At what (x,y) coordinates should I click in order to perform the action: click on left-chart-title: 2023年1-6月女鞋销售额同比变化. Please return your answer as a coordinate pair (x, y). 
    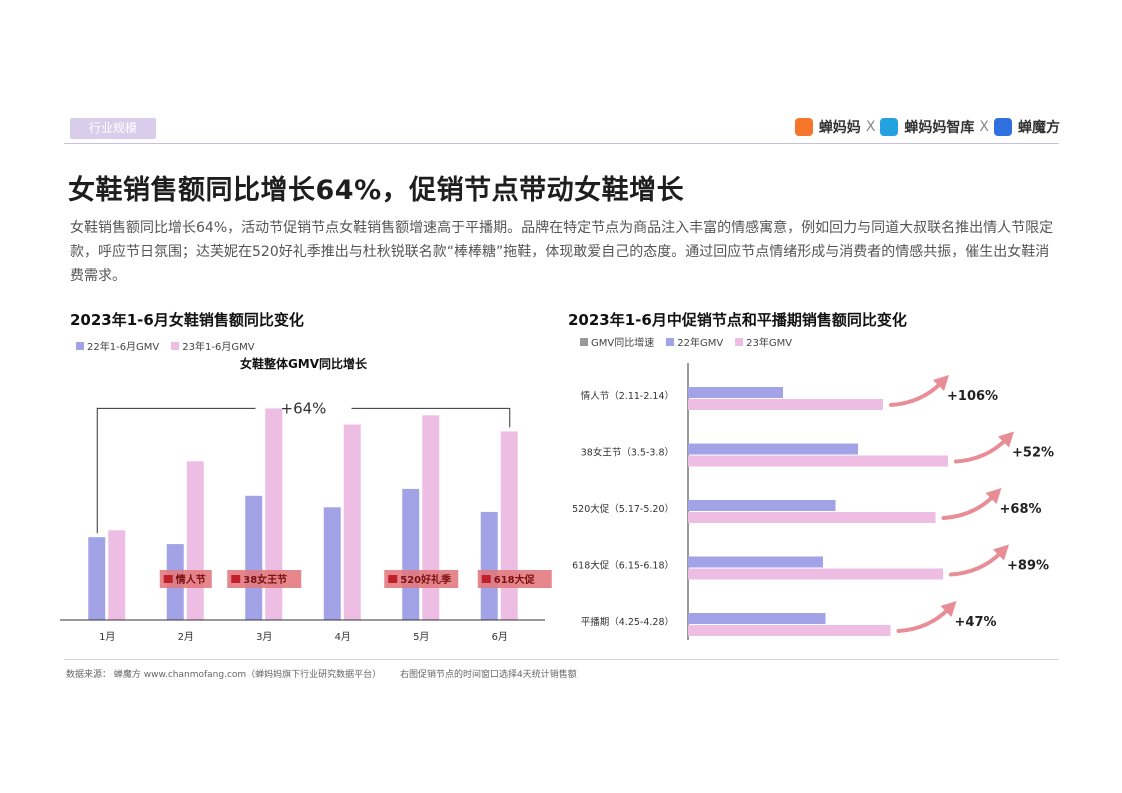
    Looking at the image, I should click on (187, 320).